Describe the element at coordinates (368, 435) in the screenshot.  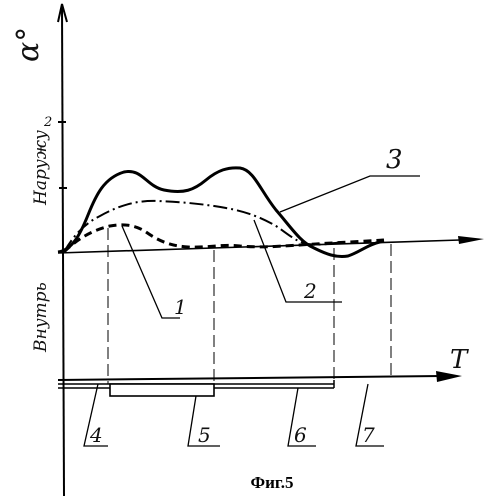
I see `segment-7-label: 7` at that location.